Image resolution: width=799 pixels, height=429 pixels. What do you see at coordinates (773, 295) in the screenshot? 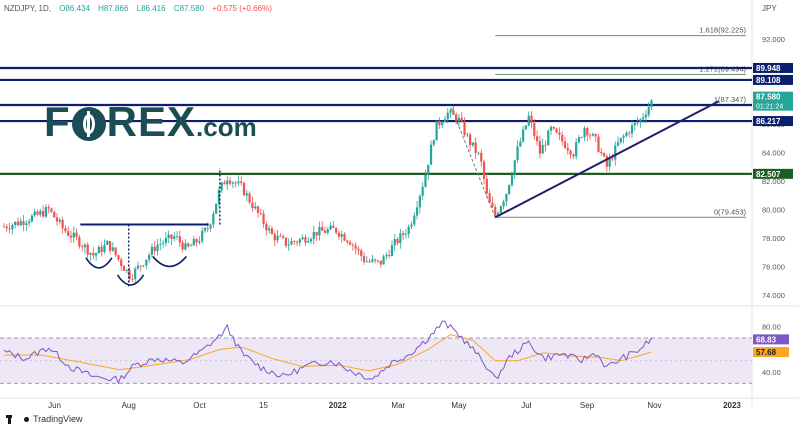
I see `y-tick-label: 74.000` at bounding box center [773, 295].